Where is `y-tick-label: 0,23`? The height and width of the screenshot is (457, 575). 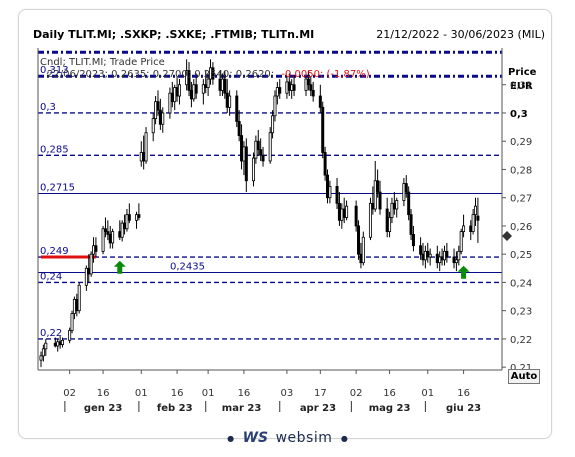 y-tick-label: 0,23 is located at coordinates (521, 312).